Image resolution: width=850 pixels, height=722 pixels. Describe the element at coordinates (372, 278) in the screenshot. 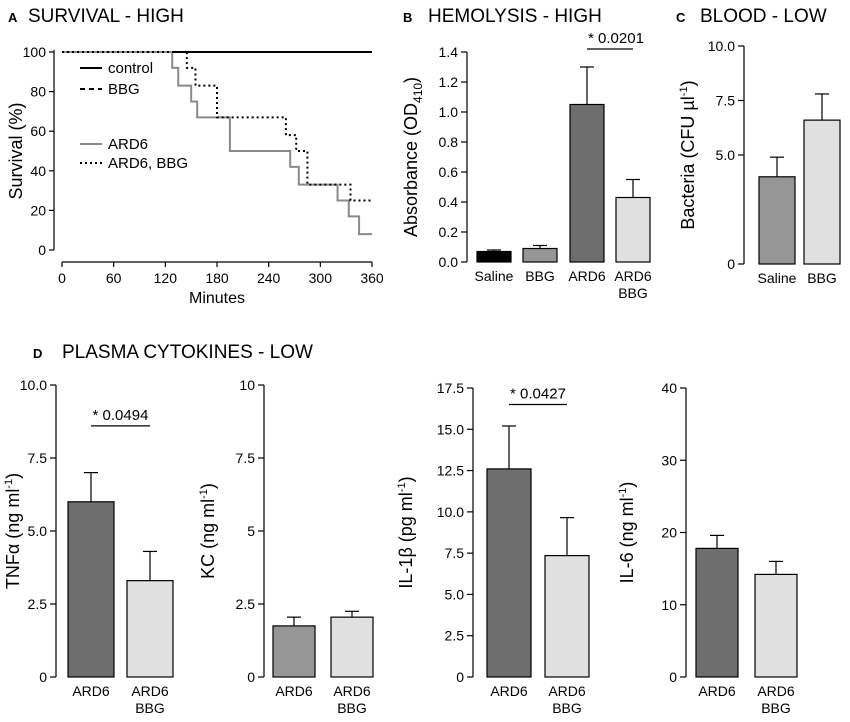

I see `x-tick-label: 360` at that location.